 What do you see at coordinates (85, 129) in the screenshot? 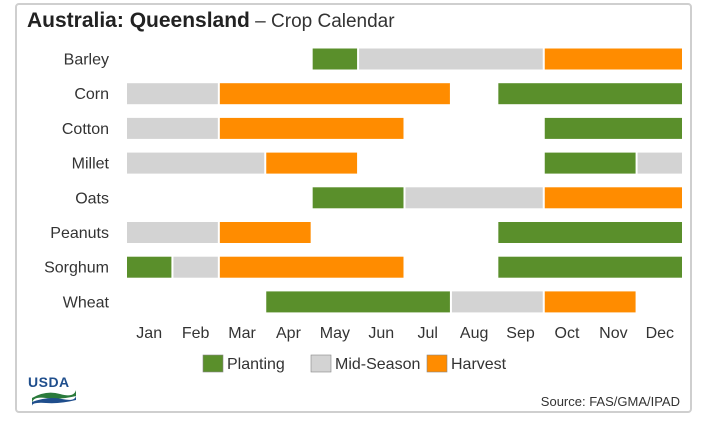
I see `crop-label-cotton: Cotton` at bounding box center [85, 129].